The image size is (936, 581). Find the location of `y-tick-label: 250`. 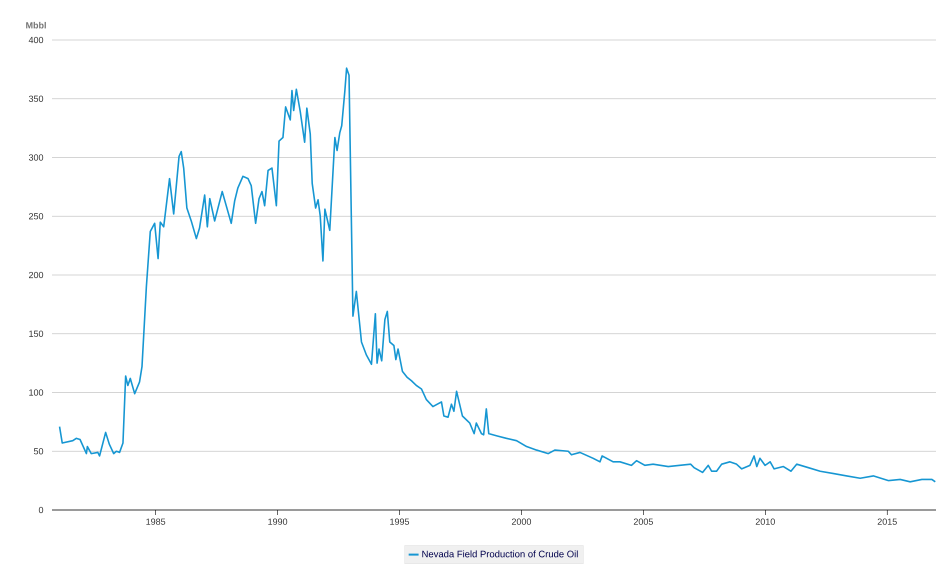

y-tick-label: 250 is located at coordinates (36, 216).